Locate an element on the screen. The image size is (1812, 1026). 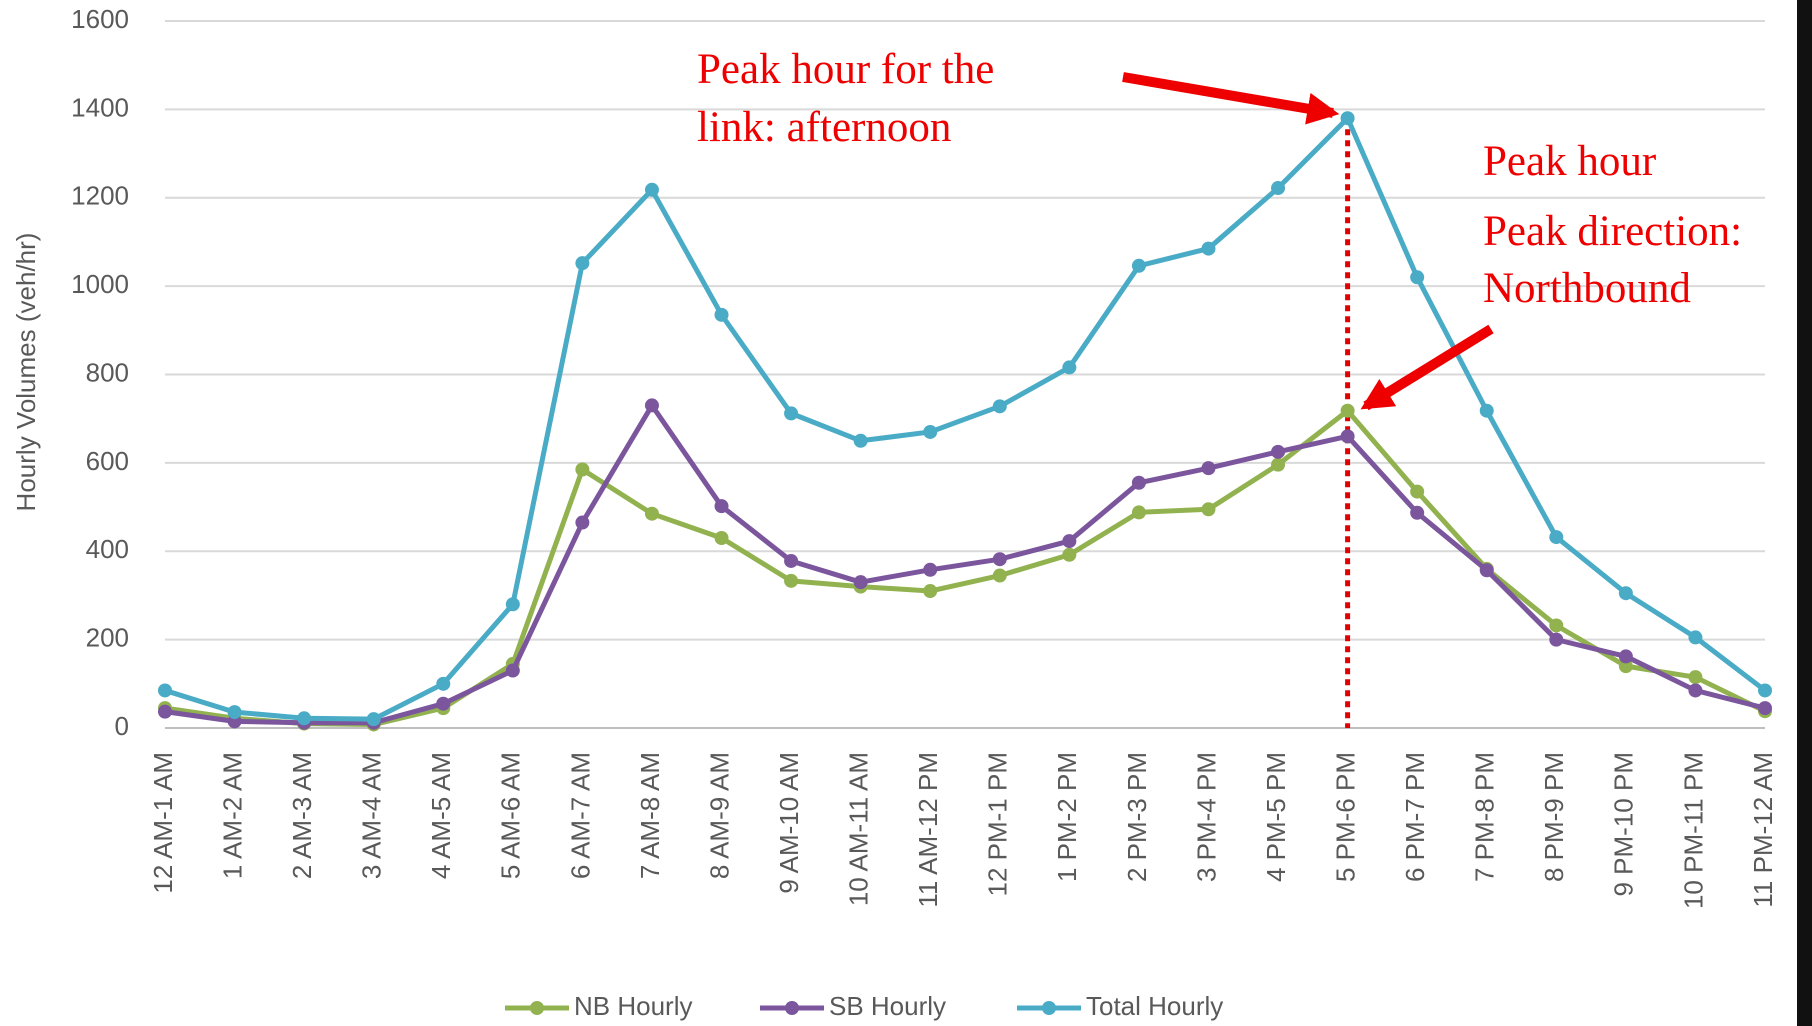
x-tick-label: 5 AM-6 AM is located at coordinates (511, 815).